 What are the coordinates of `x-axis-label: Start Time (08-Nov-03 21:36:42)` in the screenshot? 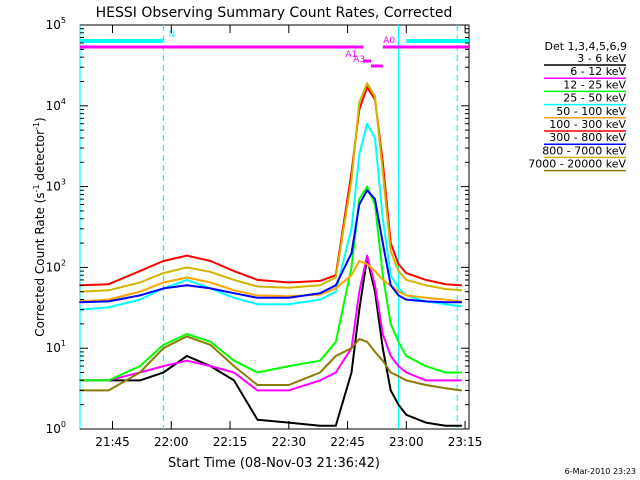 It's located at (274, 463).